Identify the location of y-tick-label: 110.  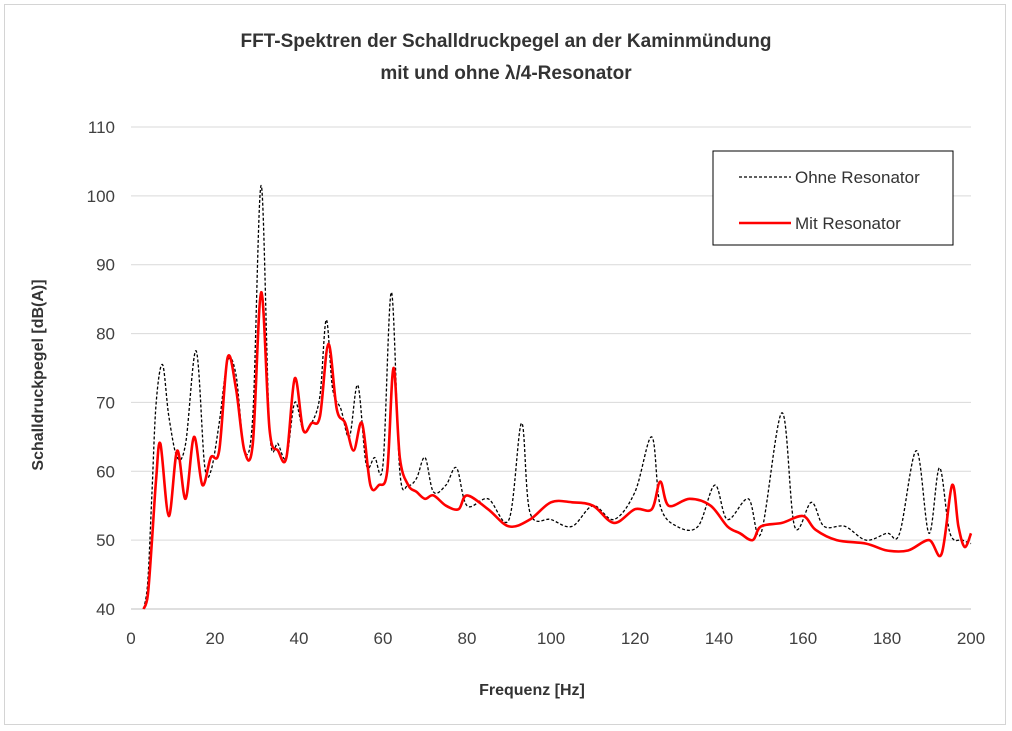
(101, 127).